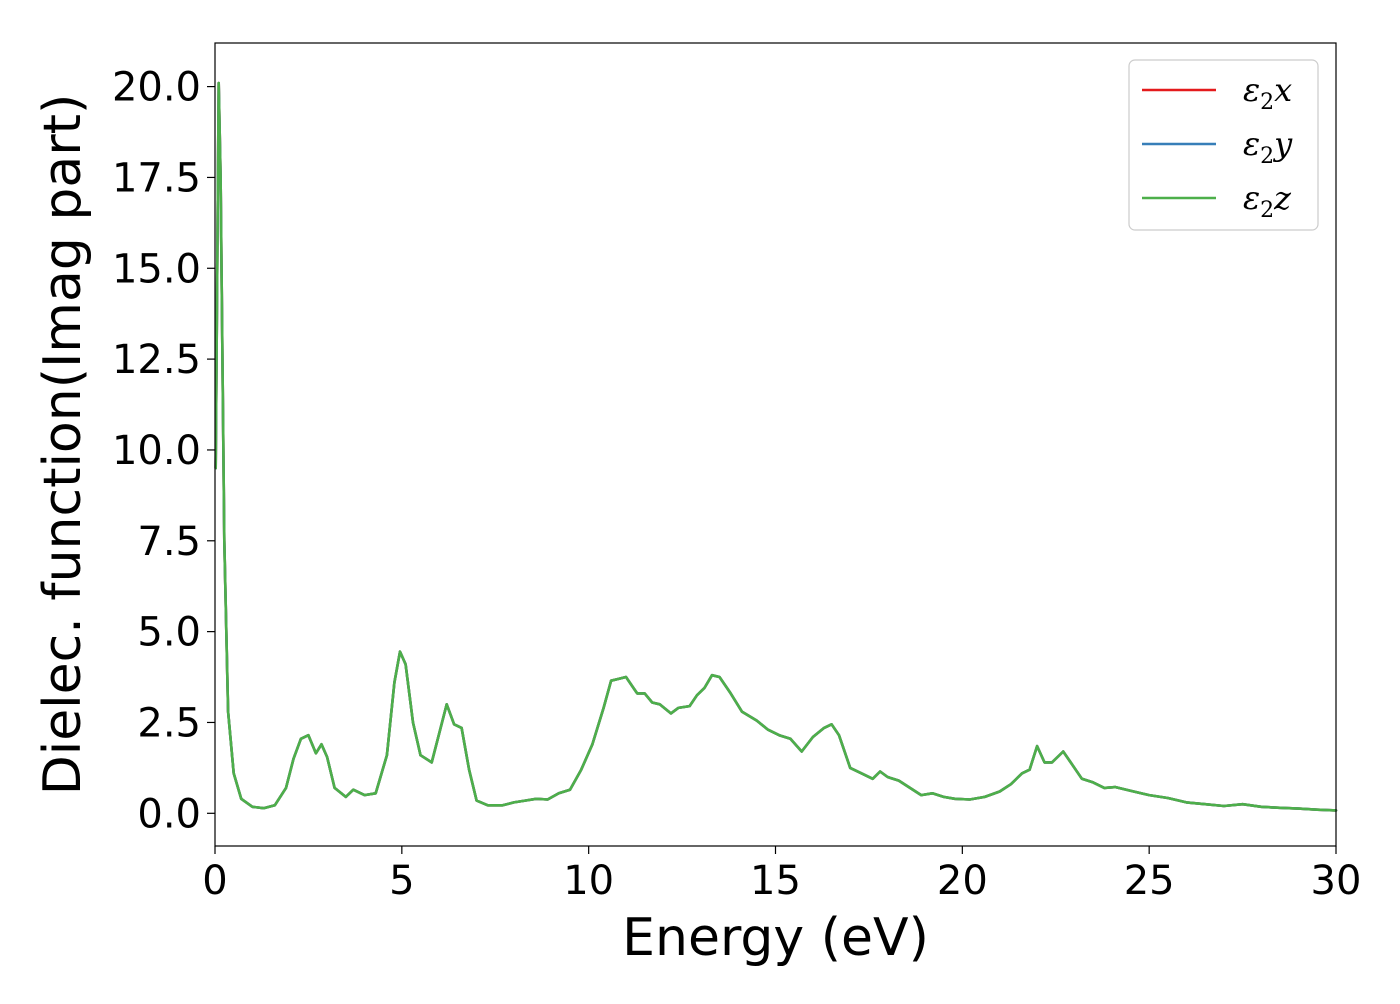 This screenshot has height=1004, width=1400. Describe the element at coordinates (156, 451) in the screenshot. I see `y-tick-label: 10.0` at that location.